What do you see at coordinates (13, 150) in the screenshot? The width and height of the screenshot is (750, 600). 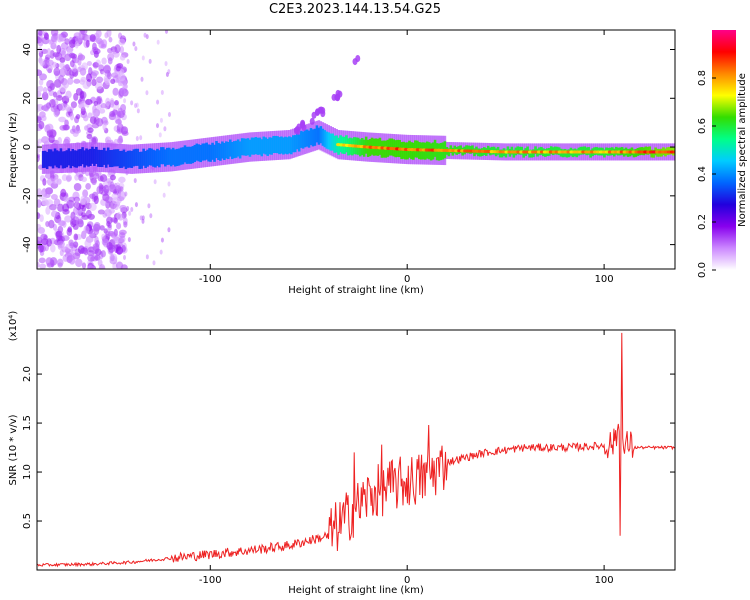 I see `spectrogram-ylabel: Frequency (Hz)` at bounding box center [13, 150].